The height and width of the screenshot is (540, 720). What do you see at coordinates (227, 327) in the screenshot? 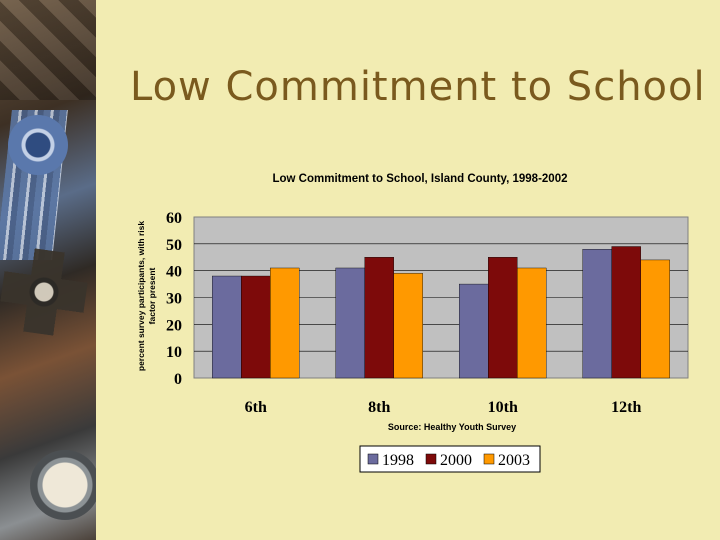
I see `bar-1998-6th` at bounding box center [227, 327].